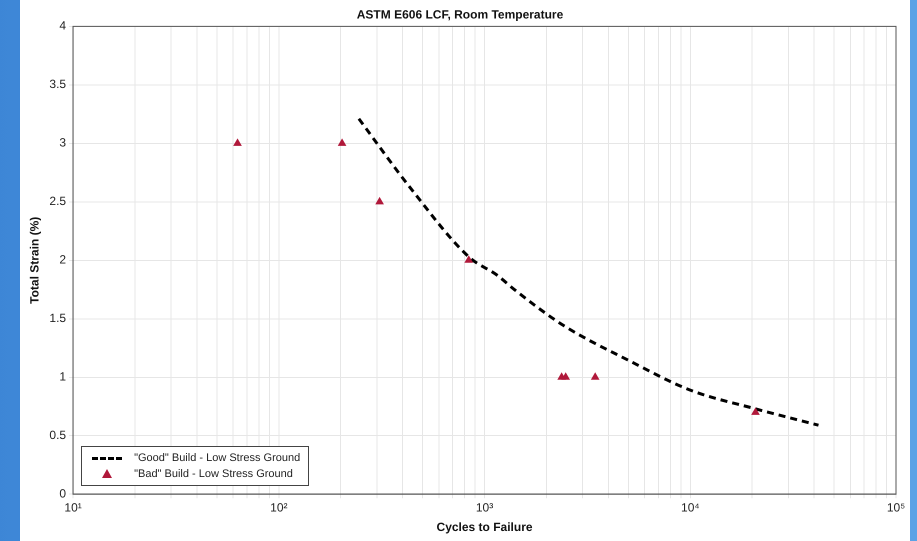 The image size is (917, 541). Describe the element at coordinates (57, 201) in the screenshot. I see `y-tick-label: 2.5` at that location.